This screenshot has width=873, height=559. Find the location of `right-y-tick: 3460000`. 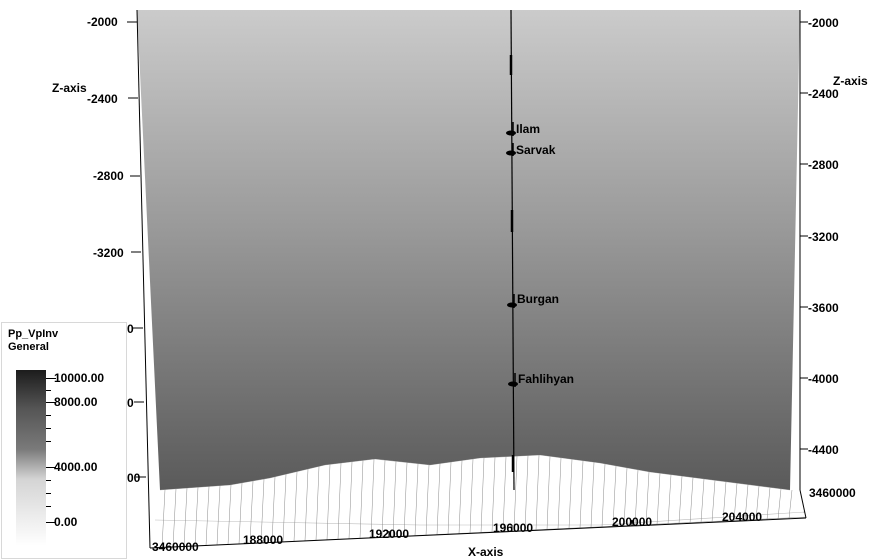

right-y-tick: 3460000 is located at coordinates (832, 493).